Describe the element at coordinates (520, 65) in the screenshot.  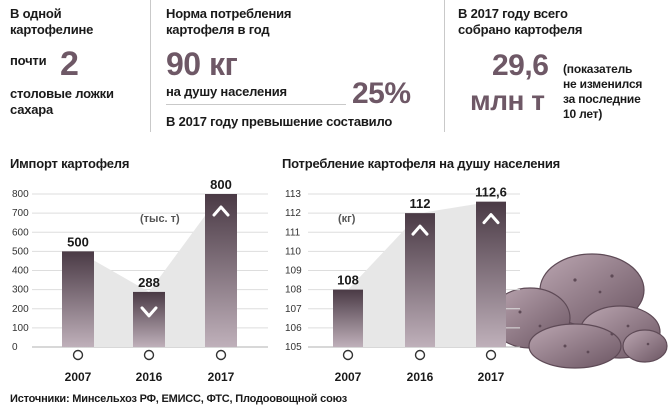
I see `fact-harvest-value1: 29,6` at that location.